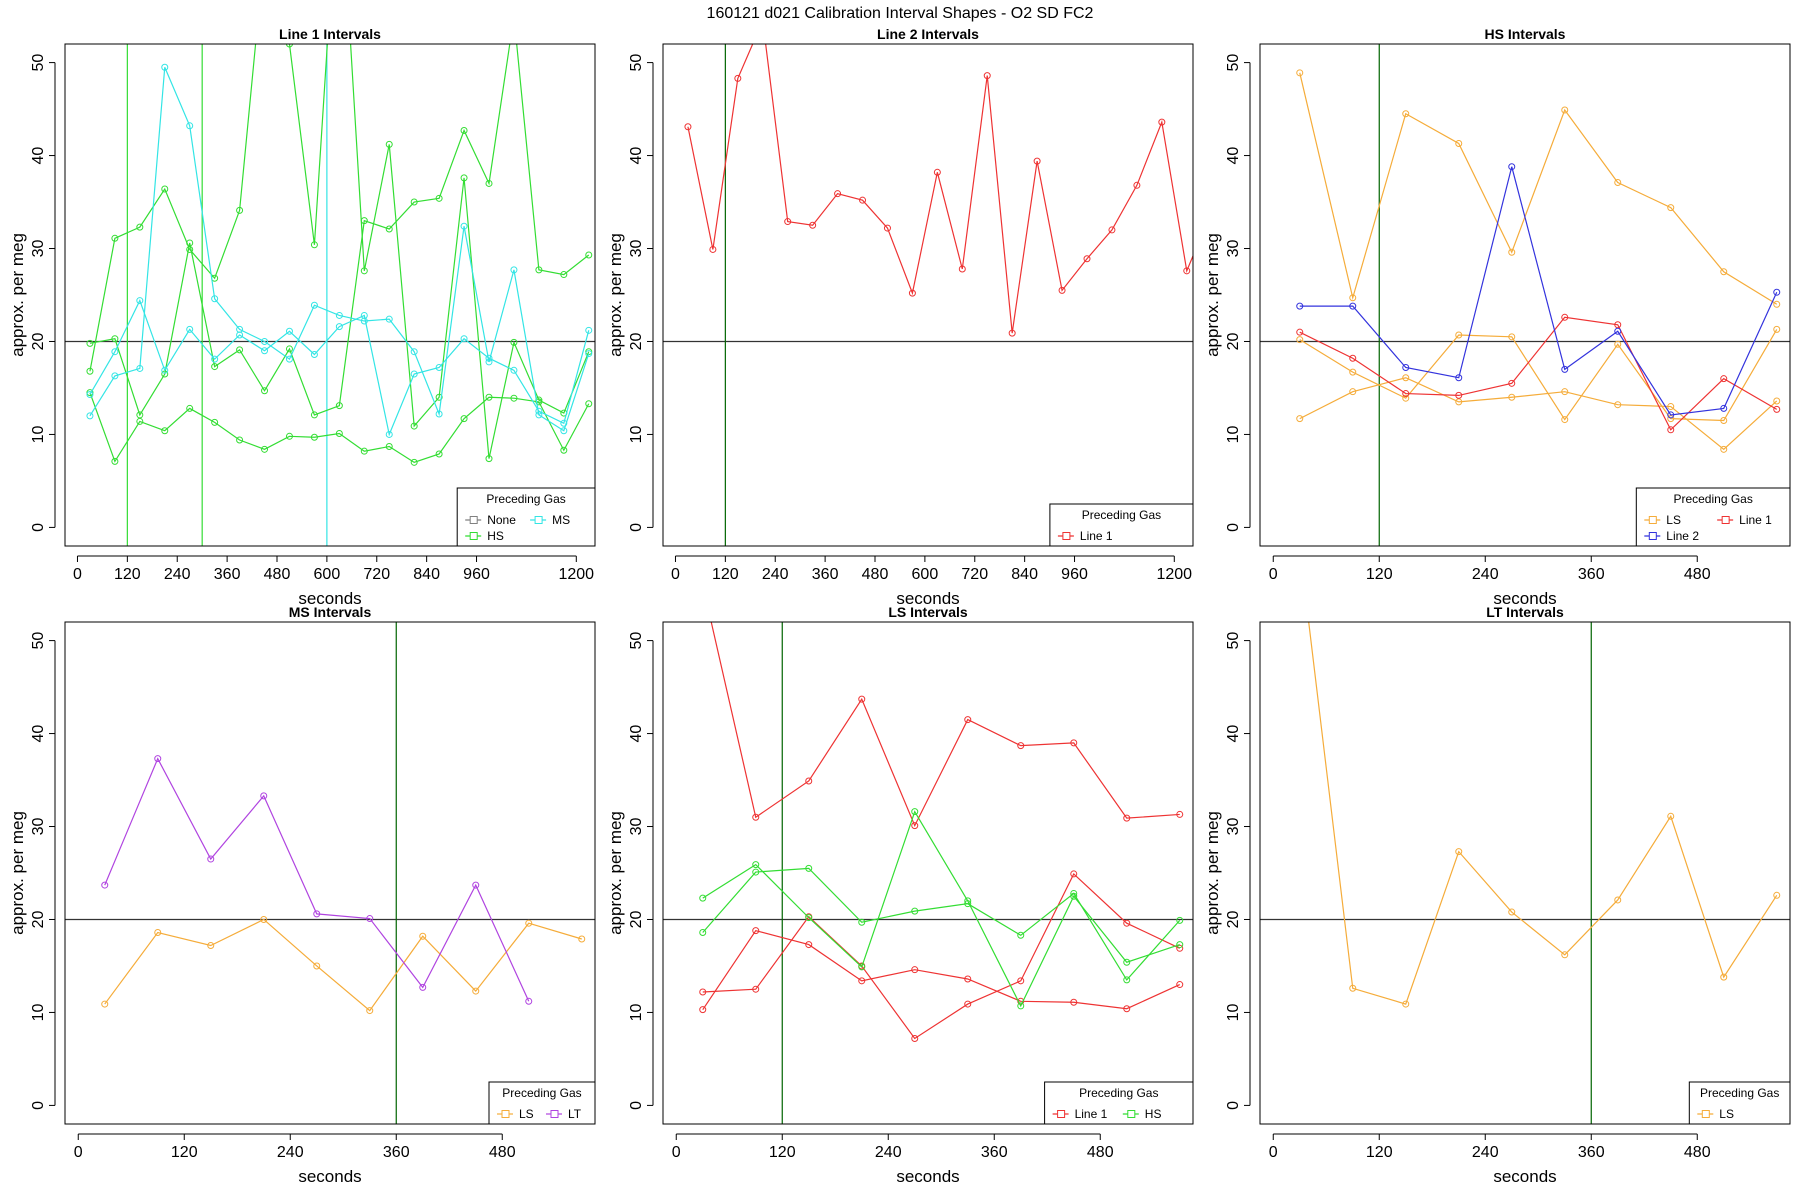 This screenshot has height=1200, width=1800. I want to click on legend-box, so click(1121, 525).